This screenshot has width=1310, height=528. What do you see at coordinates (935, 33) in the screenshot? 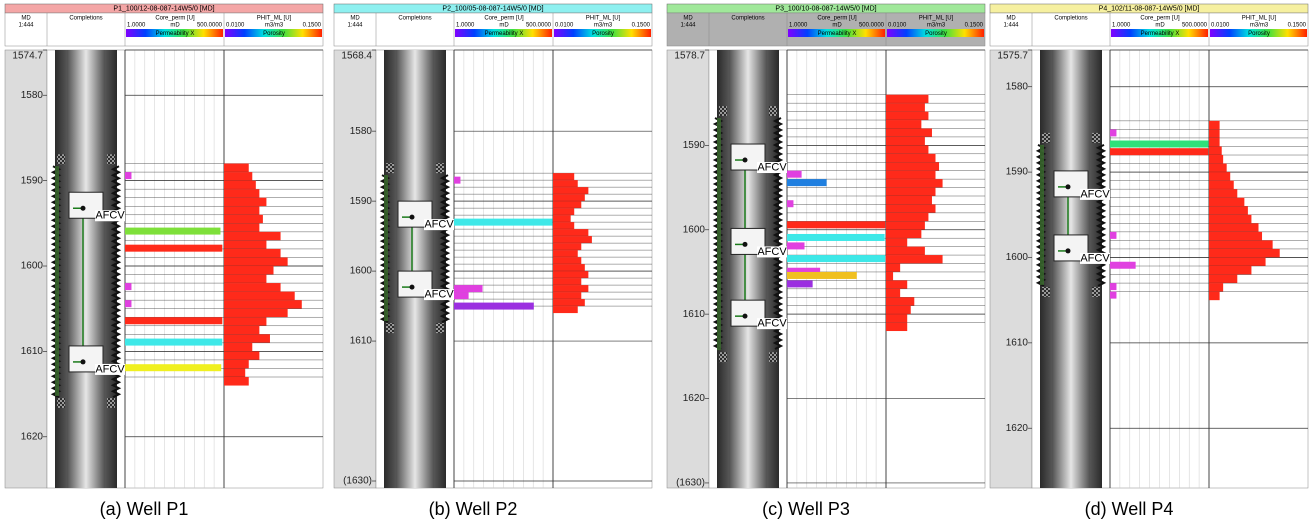
I see `color-scale` at bounding box center [935, 33].